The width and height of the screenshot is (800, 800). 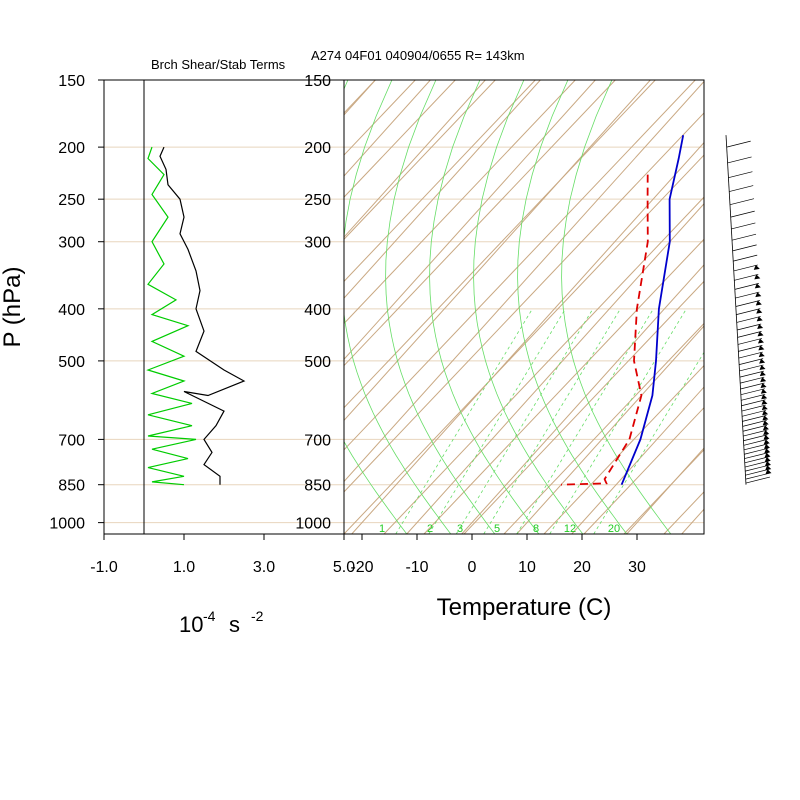 I want to click on mixing-ratio-label: 5, so click(x=497, y=529).